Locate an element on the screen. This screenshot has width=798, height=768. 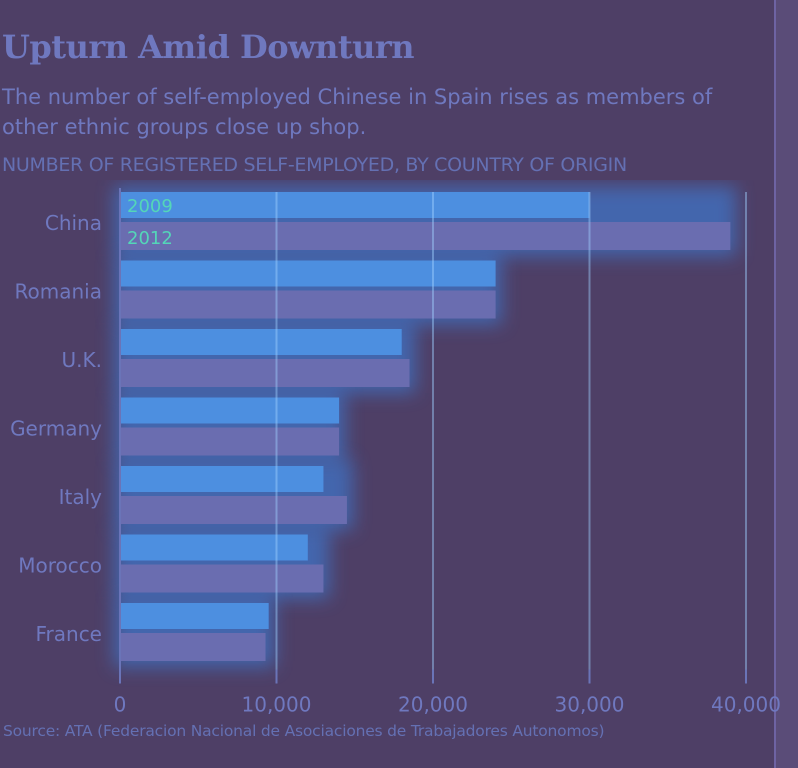
x-tick-label: 30,000 is located at coordinates (590, 705).